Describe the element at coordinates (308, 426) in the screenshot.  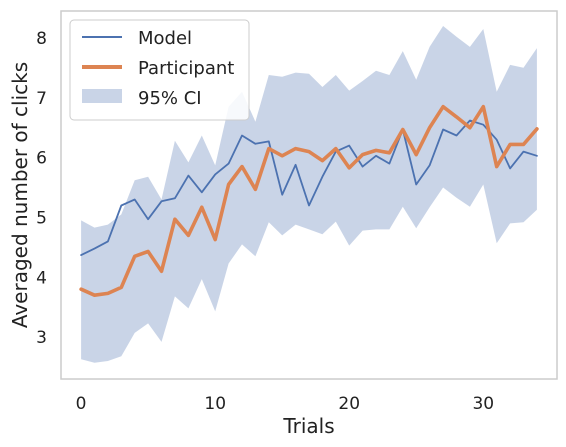
I see `x-axis-title: Trials` at that location.